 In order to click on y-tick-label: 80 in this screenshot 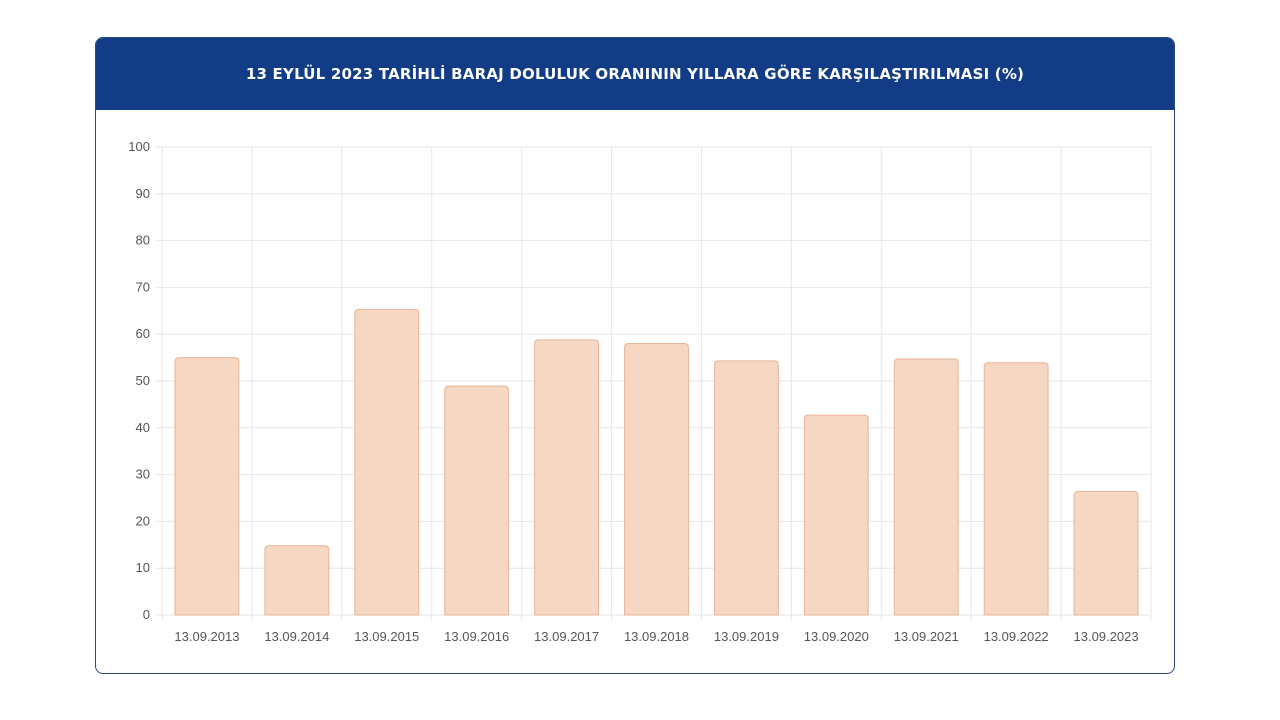, I will do `click(143, 240)`.